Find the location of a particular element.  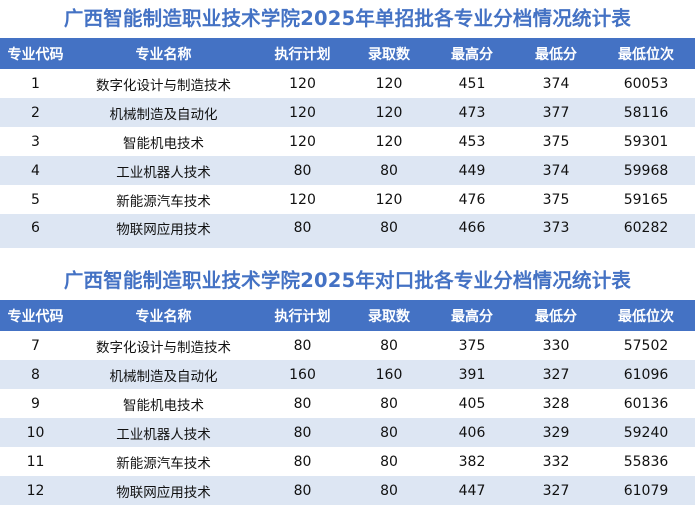

cell-min-rank: 57502 is located at coordinates (646, 345).